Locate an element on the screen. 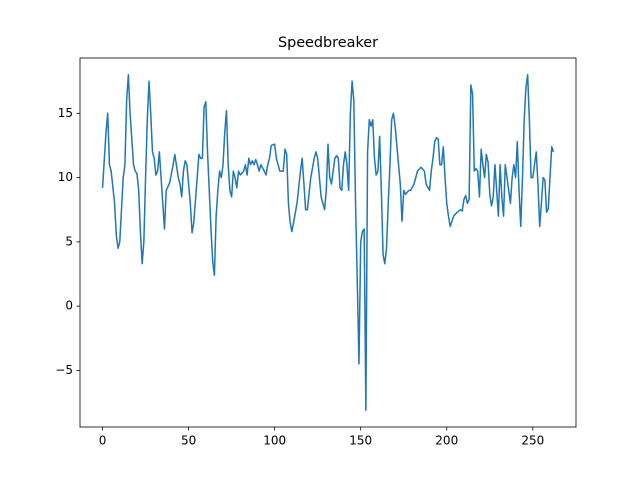  x-tick-label: 200 is located at coordinates (446, 441).